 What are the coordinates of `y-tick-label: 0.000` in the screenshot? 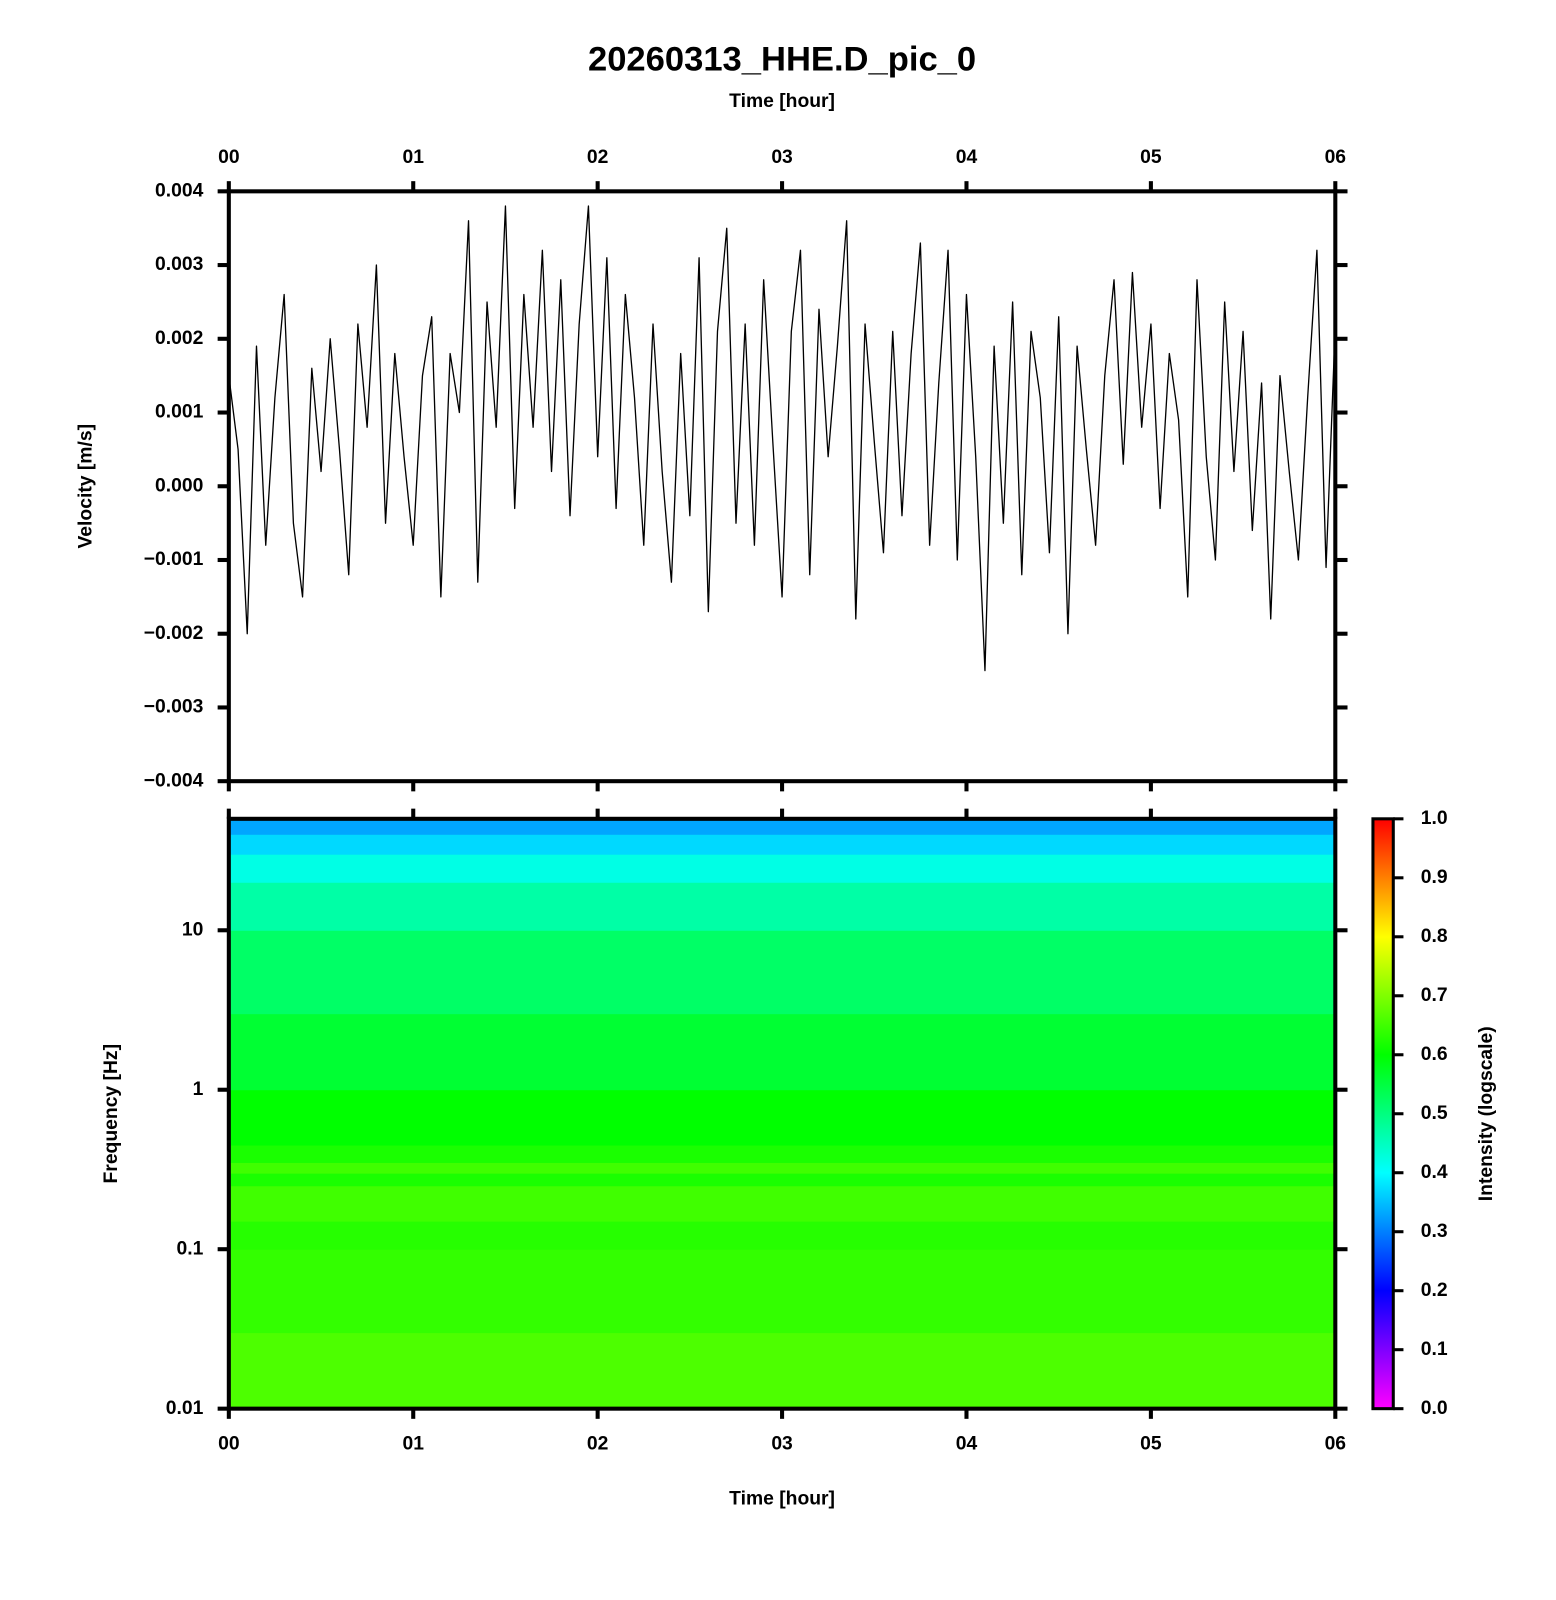 It's located at (179, 485).